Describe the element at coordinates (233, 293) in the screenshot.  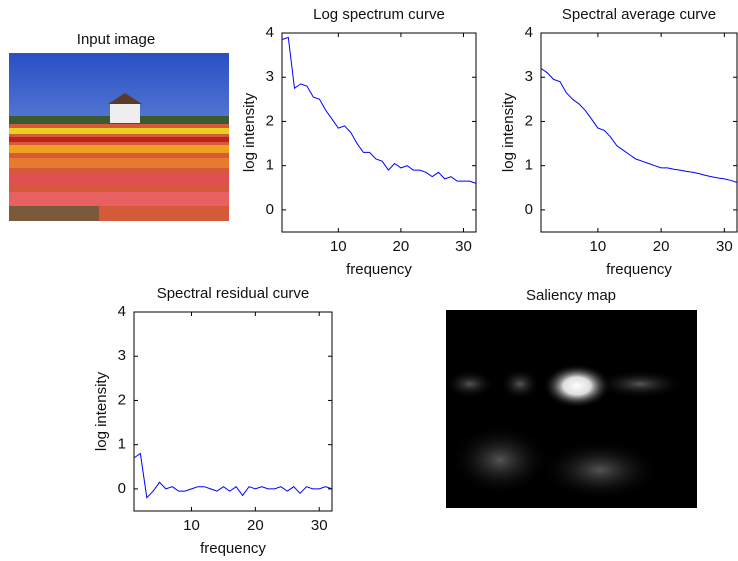
I see `chart-title: Spectral residual curve` at that location.